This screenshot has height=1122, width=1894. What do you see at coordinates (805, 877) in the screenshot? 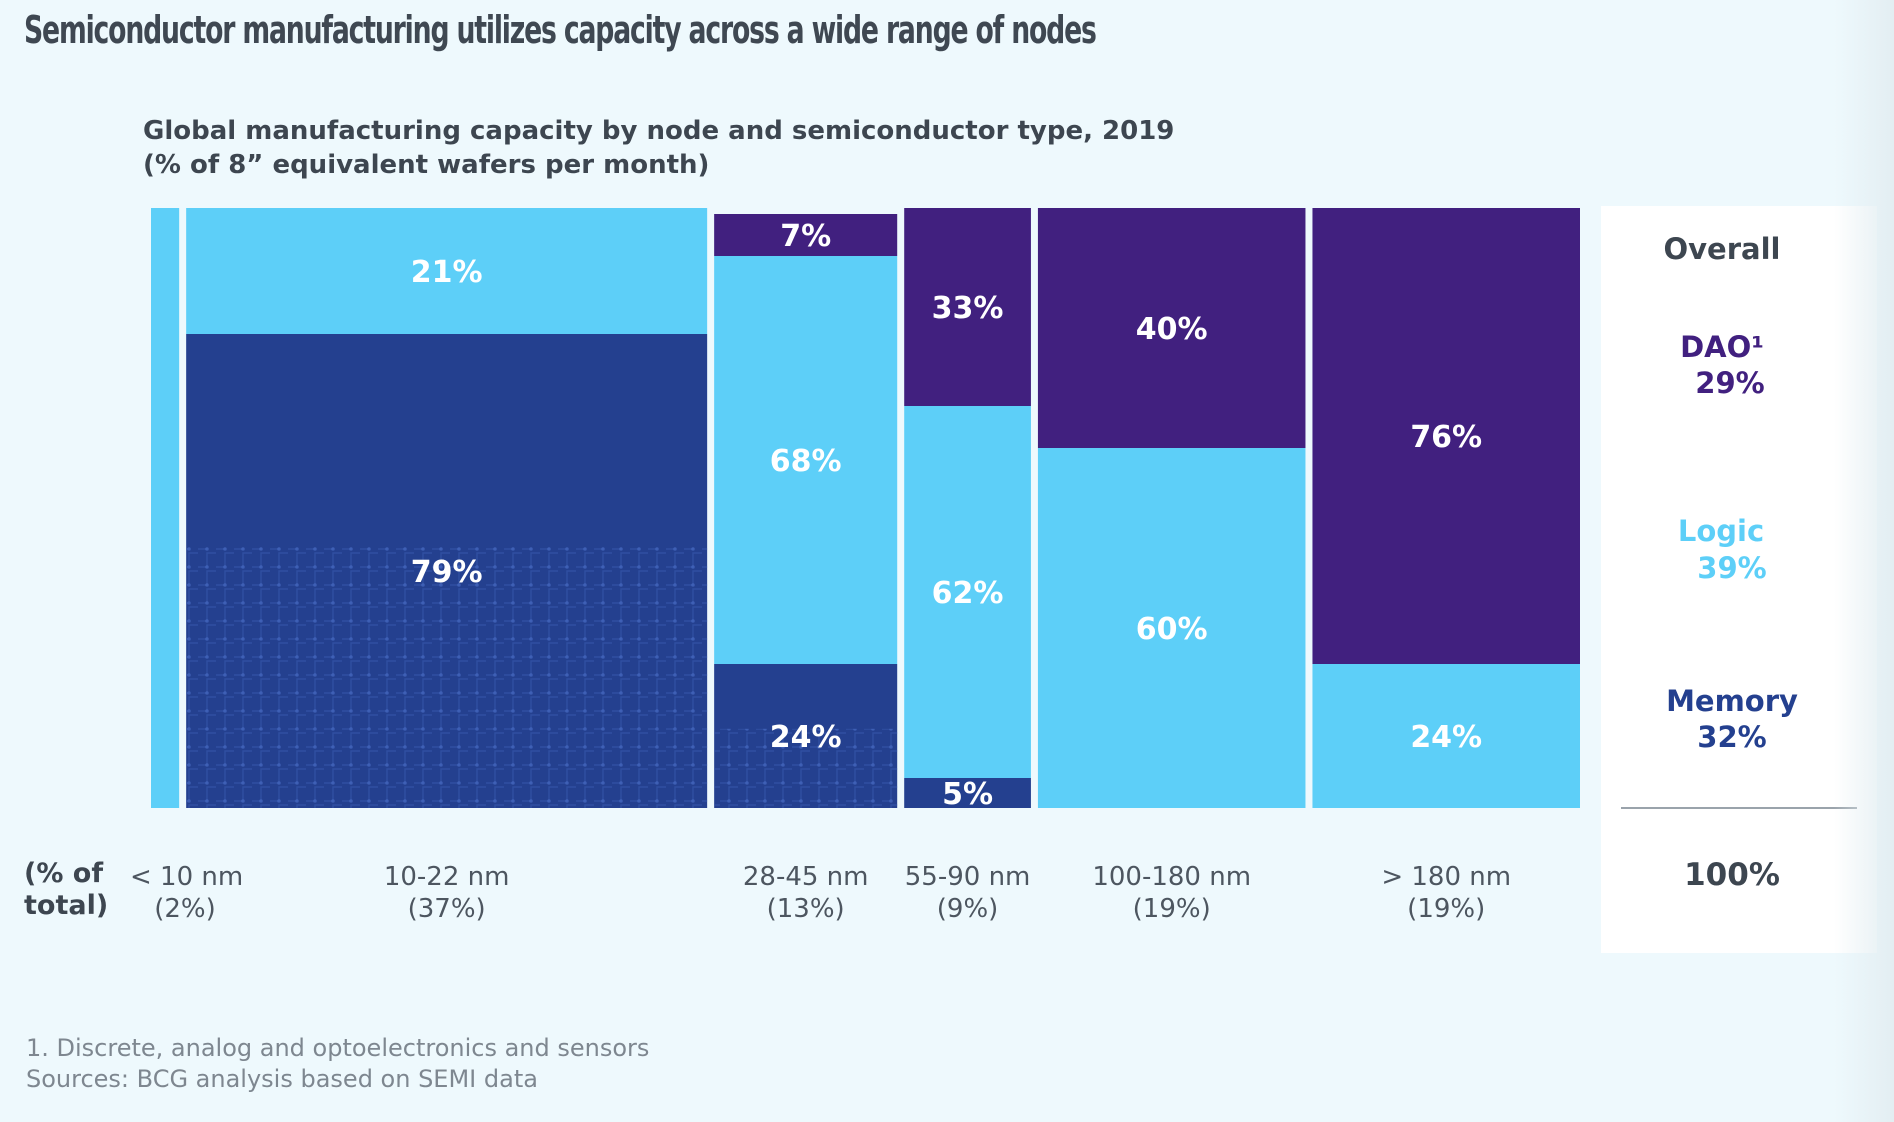
I see `node-name-2: 28-45 nm` at bounding box center [805, 877].